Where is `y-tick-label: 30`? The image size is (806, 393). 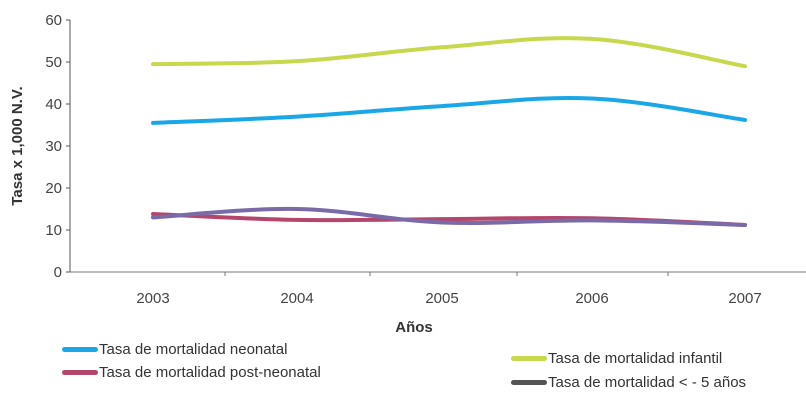 y-tick-label: 30 is located at coordinates (53, 146).